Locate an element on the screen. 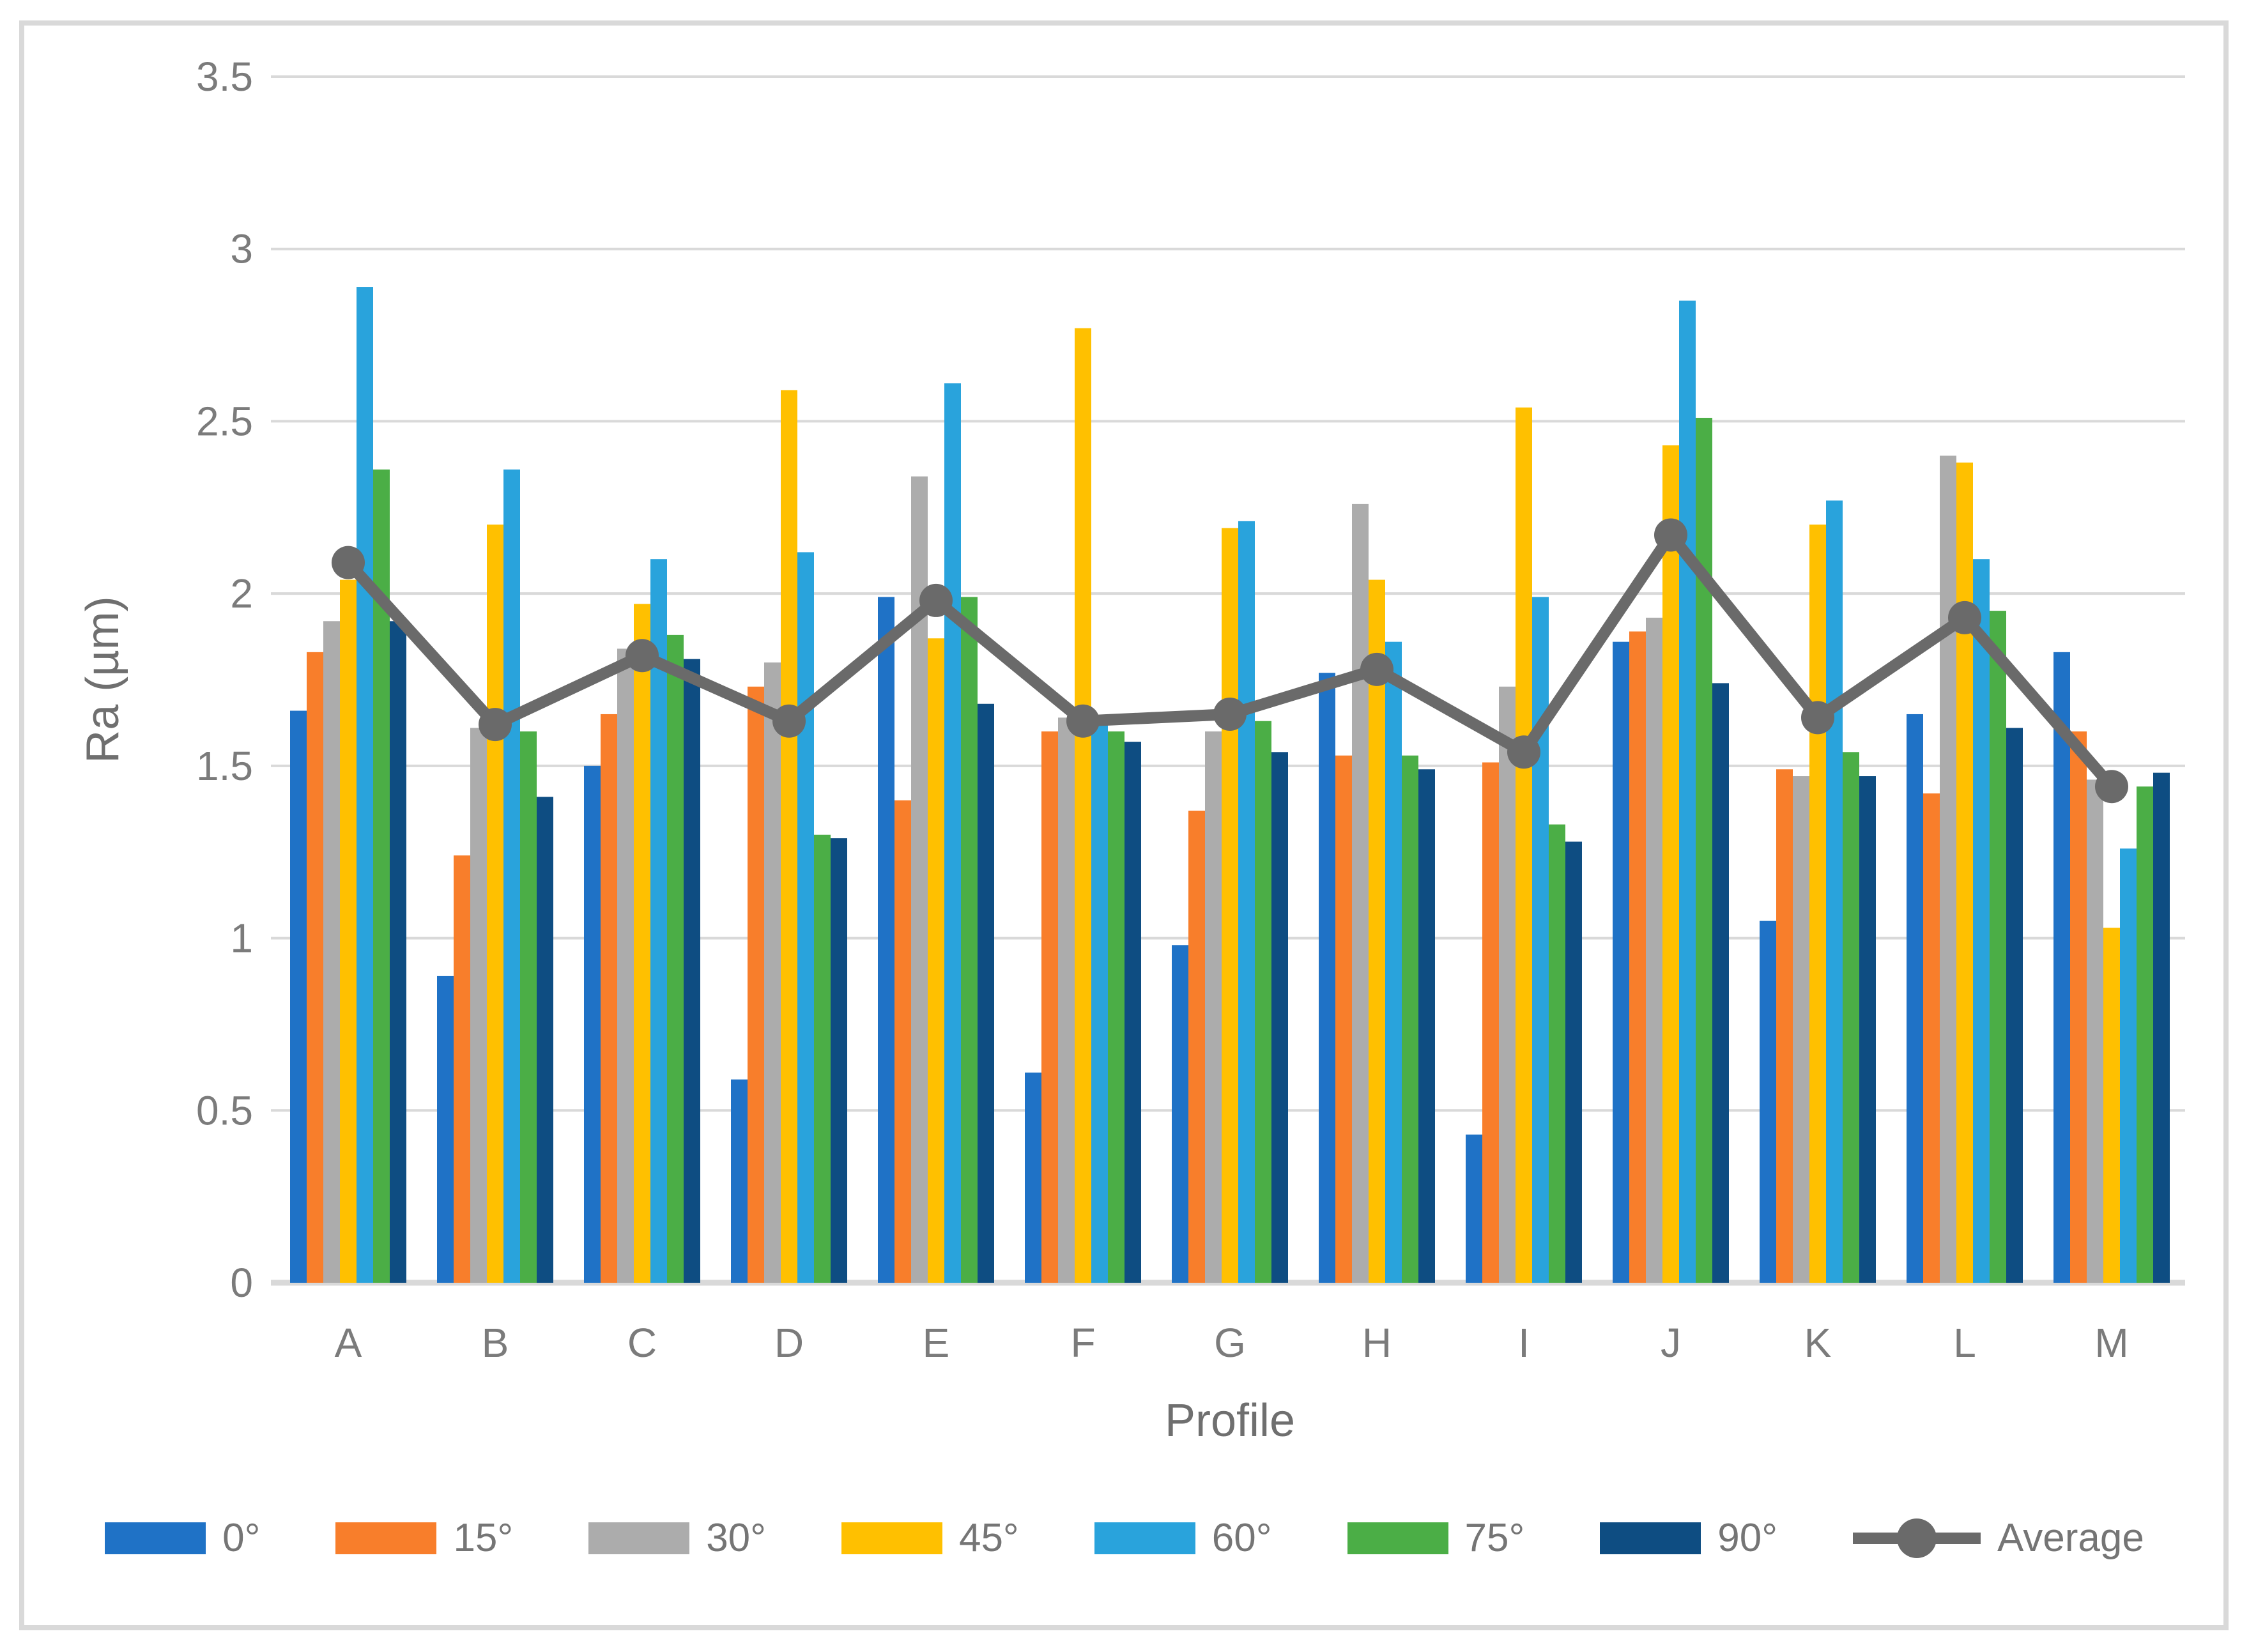  legend-item-30°: 30° is located at coordinates (677, 1538).